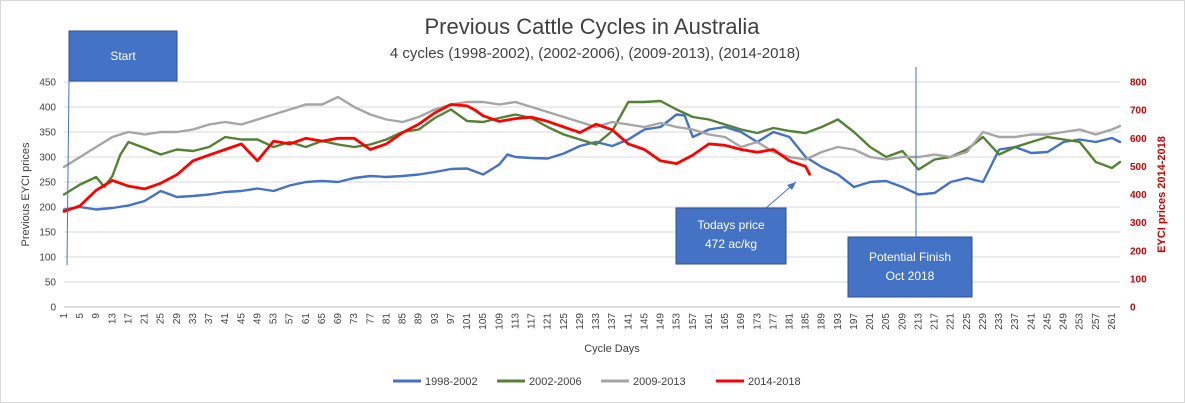 This screenshot has height=403, width=1185. Describe the element at coordinates (386, 319) in the screenshot. I see `x-tick-label: 81` at that location.